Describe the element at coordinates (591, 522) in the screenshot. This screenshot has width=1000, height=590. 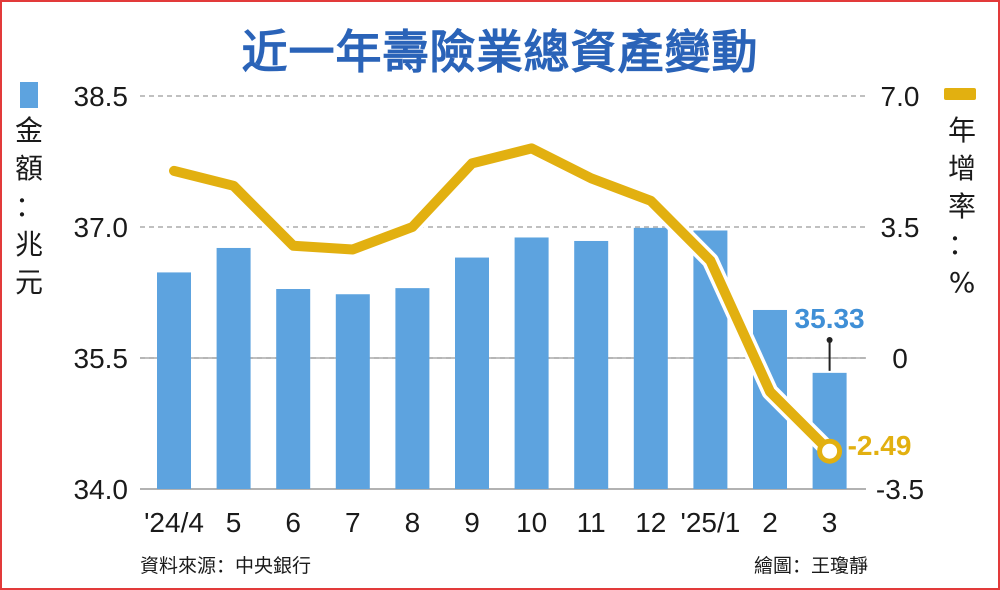
I see `x-tick-label: 11` at that location.